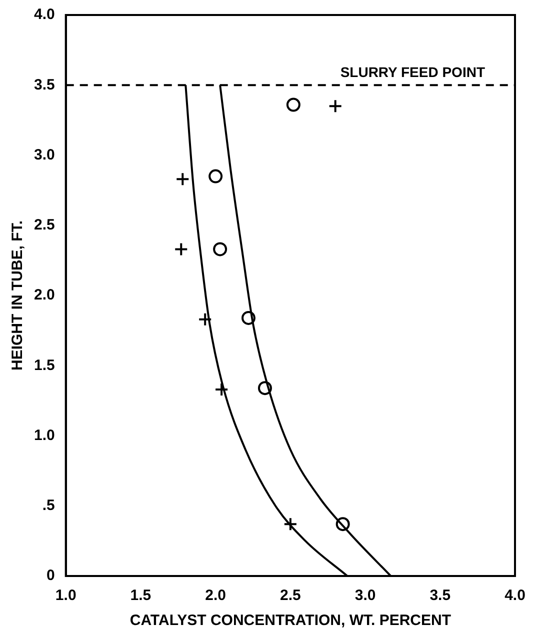  What do you see at coordinates (440, 595) in the screenshot?
I see `x-tick-label: 3.5` at bounding box center [440, 595].